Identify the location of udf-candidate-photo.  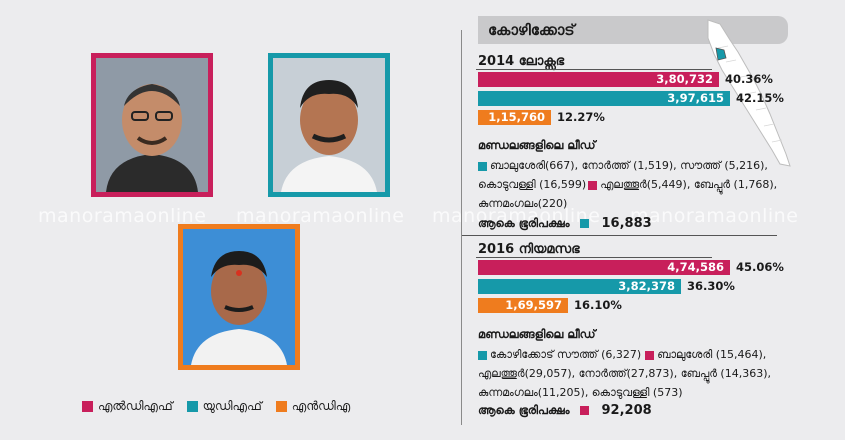
(329, 125).